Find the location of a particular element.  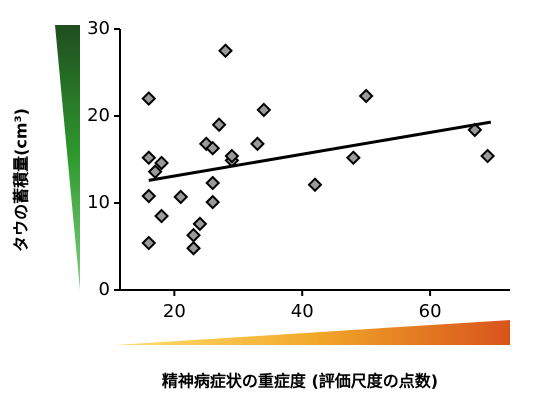

x-axis-label: 精神病症状の重症度 (評価尺度の点数) is located at coordinates (300, 381).